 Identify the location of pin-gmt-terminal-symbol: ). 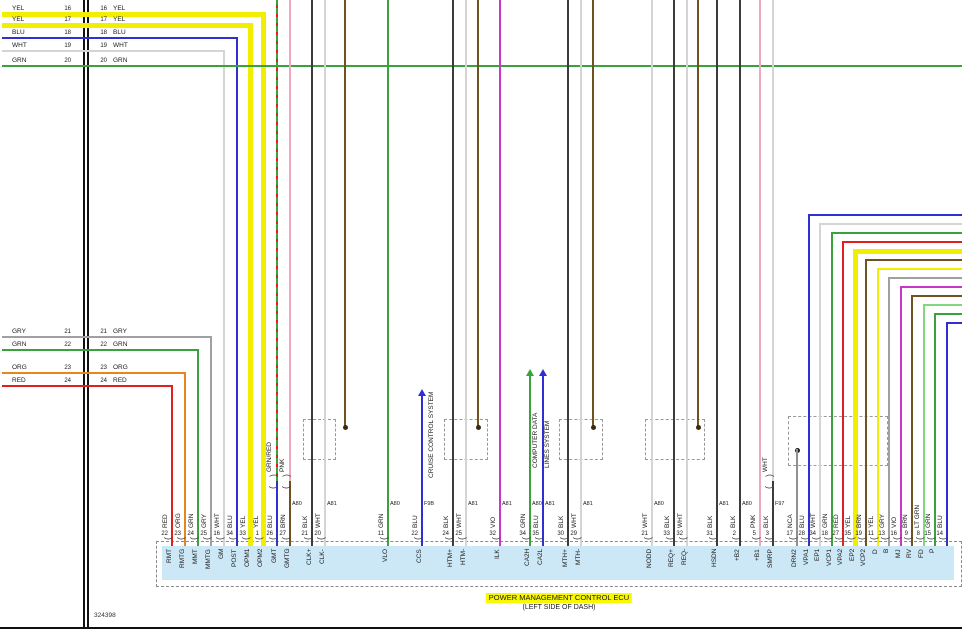
(274, 538).